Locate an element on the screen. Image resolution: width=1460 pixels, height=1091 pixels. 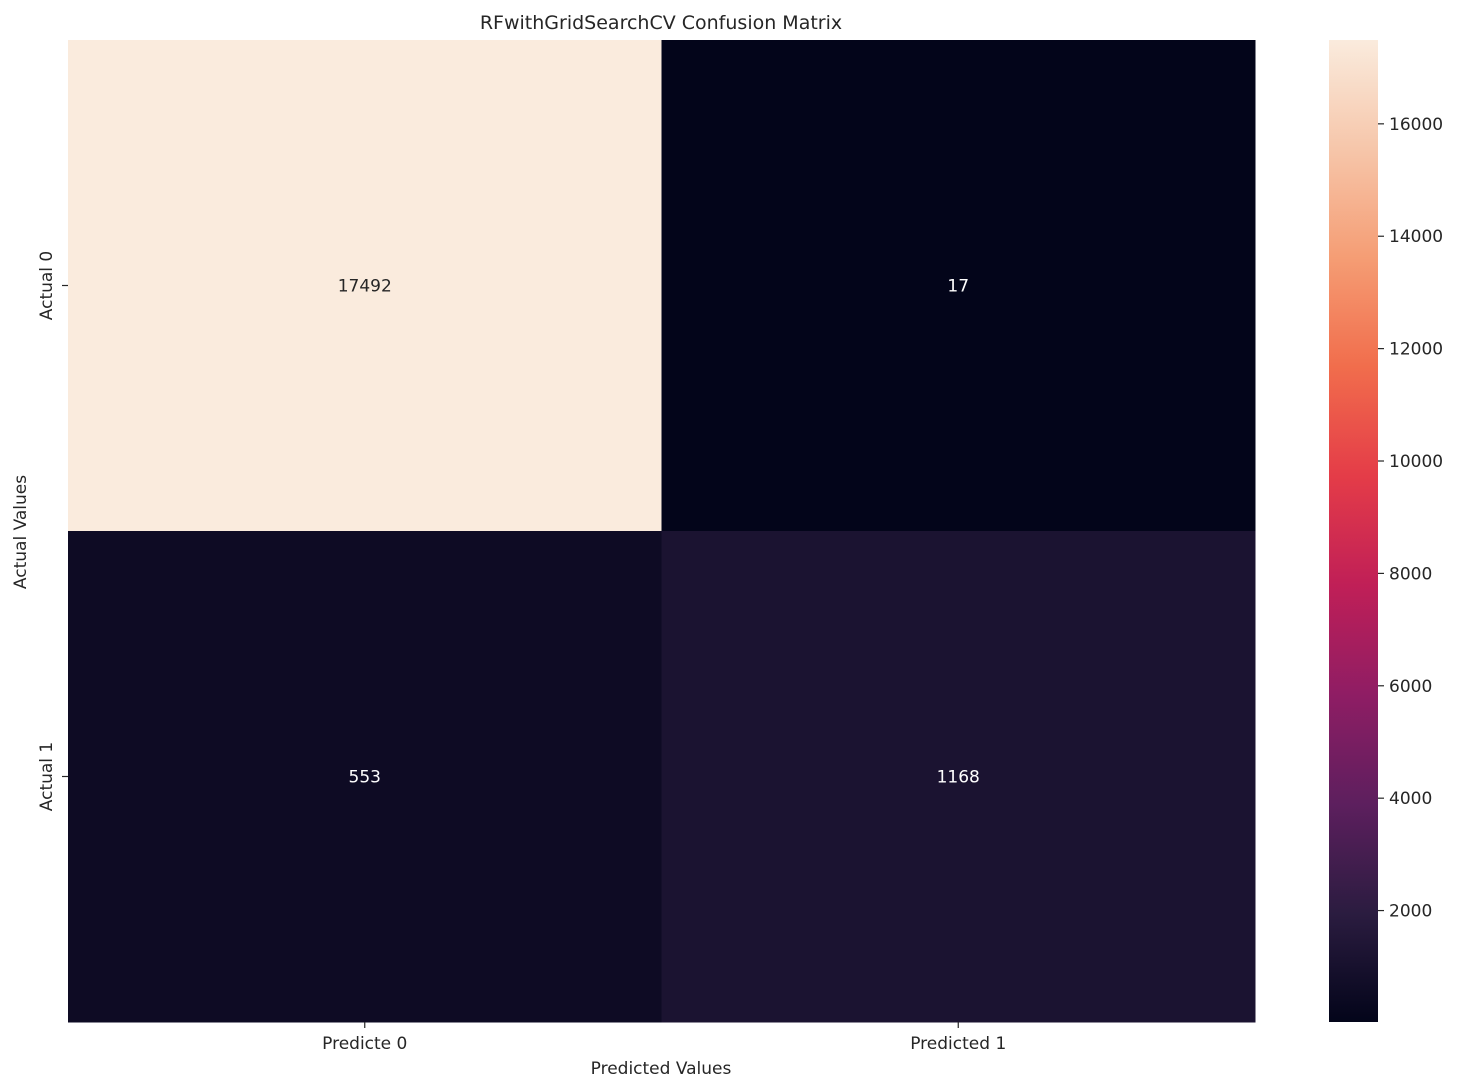
x-tick-label: Predicted 1 is located at coordinates (958, 1044).